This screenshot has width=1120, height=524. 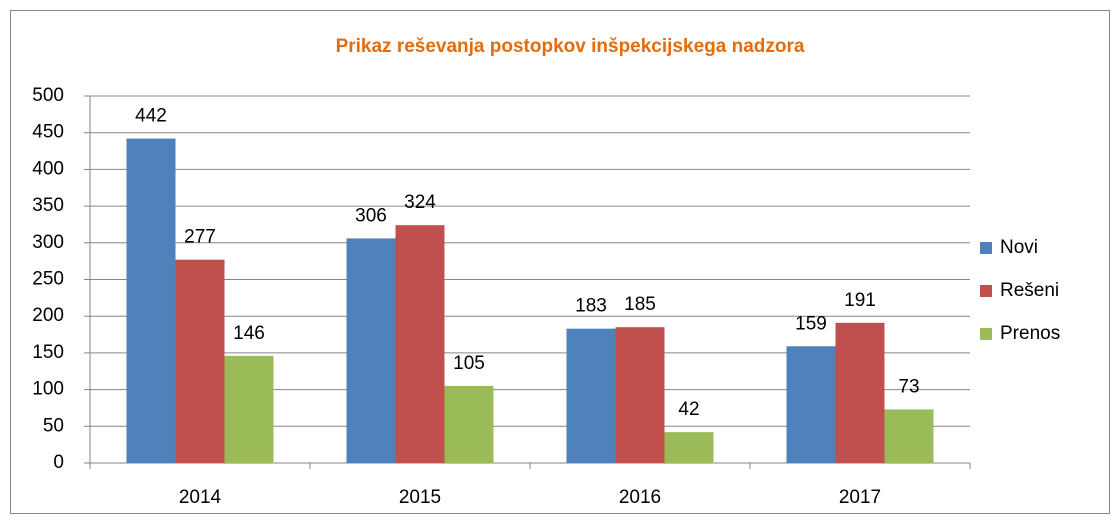 I want to click on y-tick-label: 250, so click(x=48, y=279).